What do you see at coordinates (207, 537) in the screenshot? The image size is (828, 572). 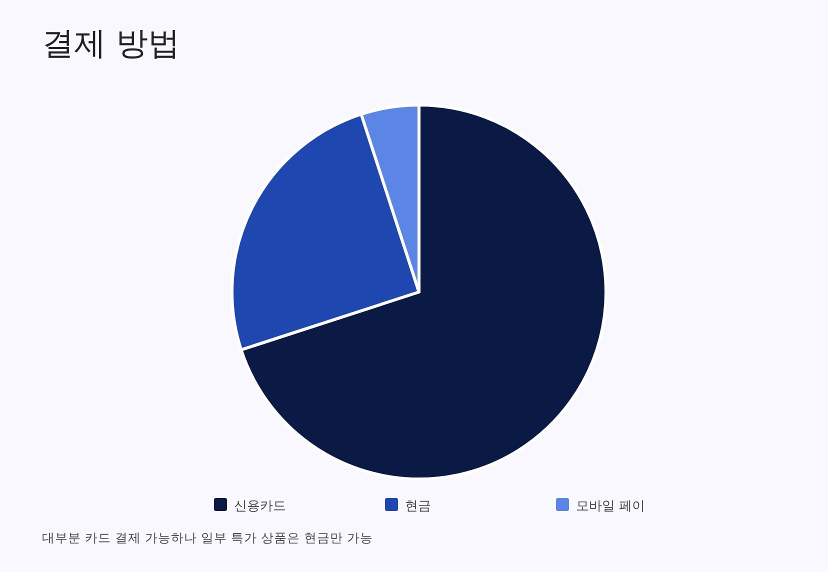 I see `text: 대부분 카드 결제 가능하나 일부 특가 상품은 현금만 가능` at bounding box center [207, 537].